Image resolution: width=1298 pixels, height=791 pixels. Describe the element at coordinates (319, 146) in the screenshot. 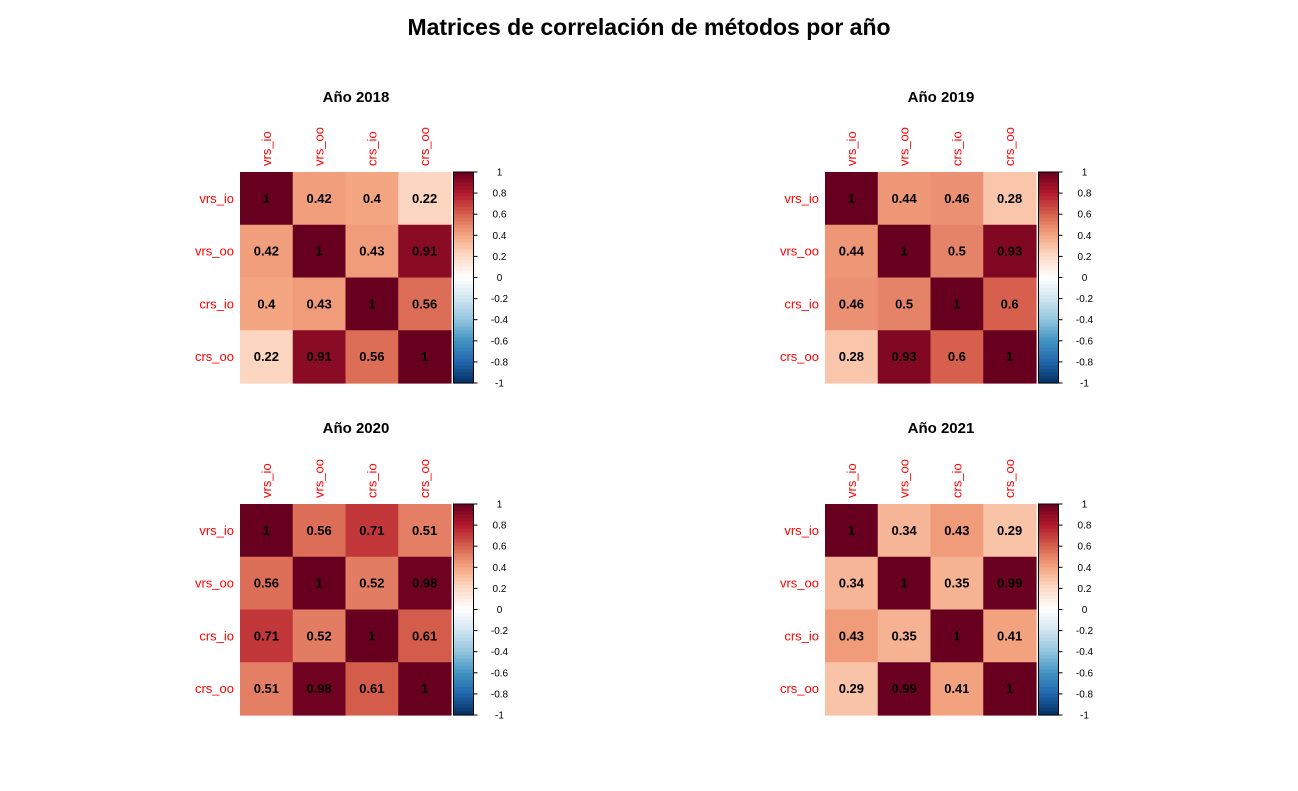

I see `column-label: vrs_oo` at that location.